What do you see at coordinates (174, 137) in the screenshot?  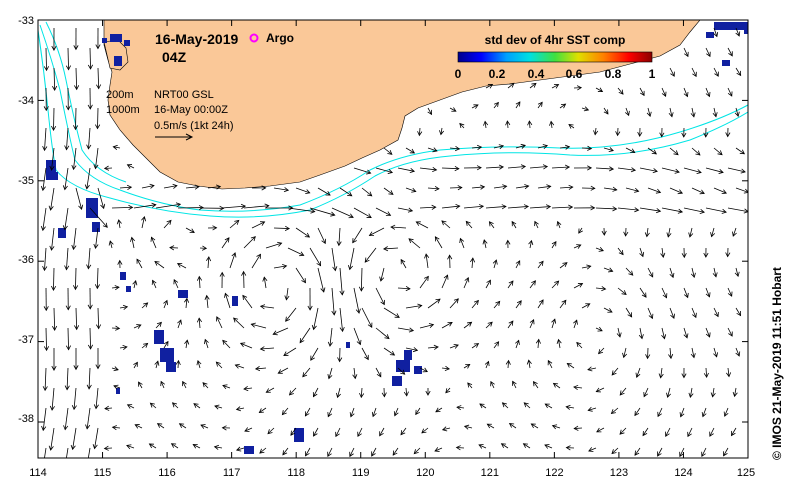 I see `vector-scale-arrow-icon` at bounding box center [174, 137].